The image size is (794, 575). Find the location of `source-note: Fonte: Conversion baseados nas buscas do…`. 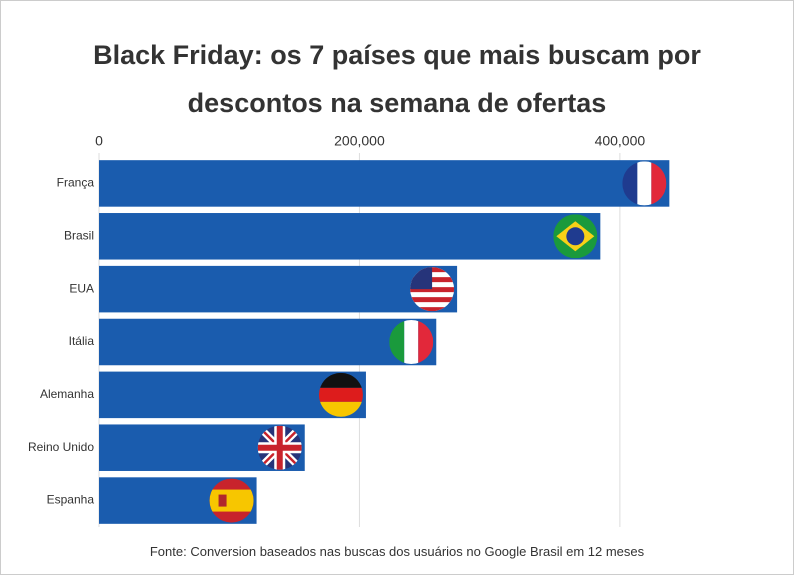

source-note: Fonte: Conversion baseados nas buscas do… is located at coordinates (397, 551).